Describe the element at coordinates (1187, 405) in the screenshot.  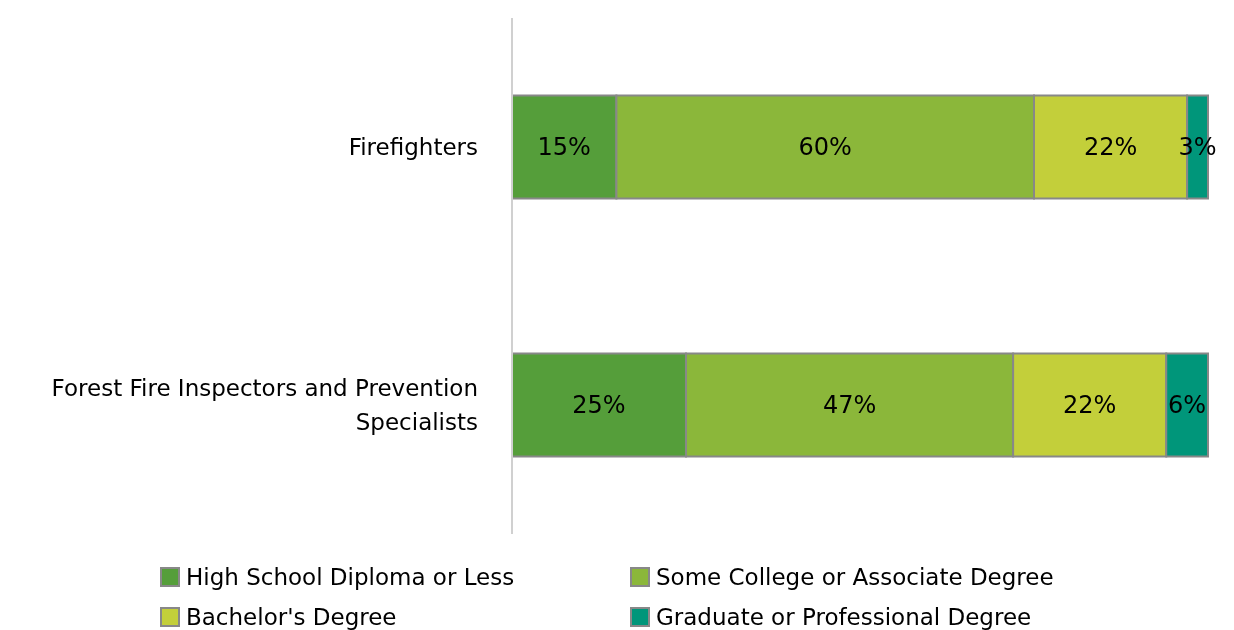
I see `data-label: 6%` at that location.